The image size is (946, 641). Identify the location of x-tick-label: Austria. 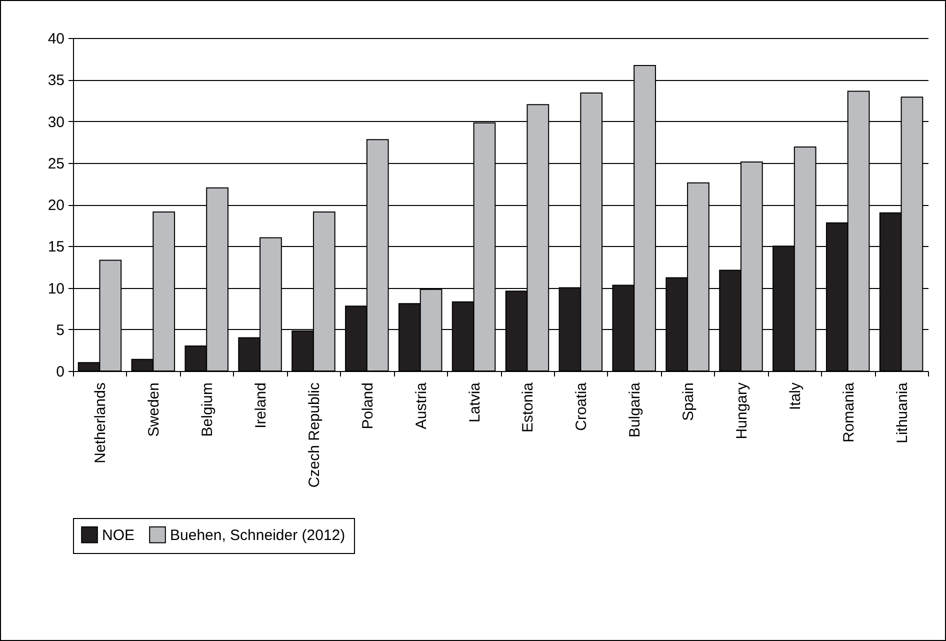
(421, 406).